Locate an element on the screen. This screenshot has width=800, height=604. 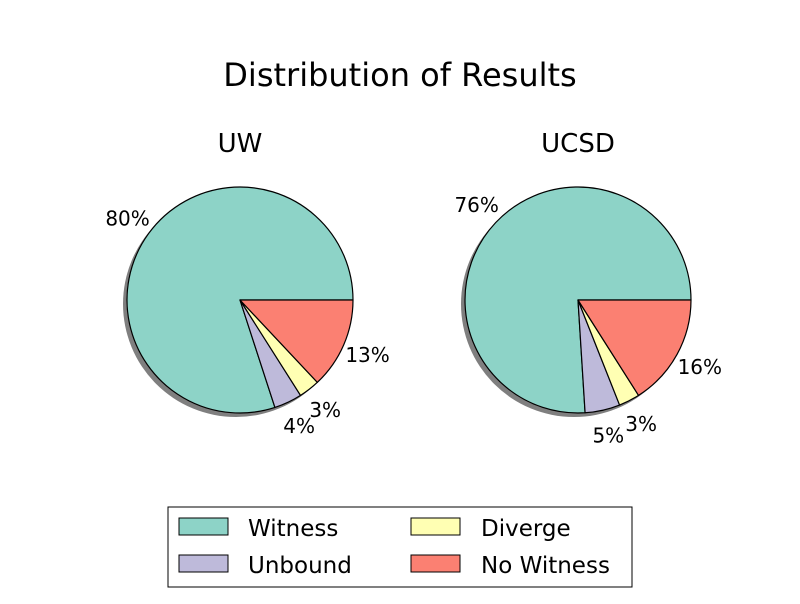
legend-item-witness: Witness is located at coordinates (258, 529).